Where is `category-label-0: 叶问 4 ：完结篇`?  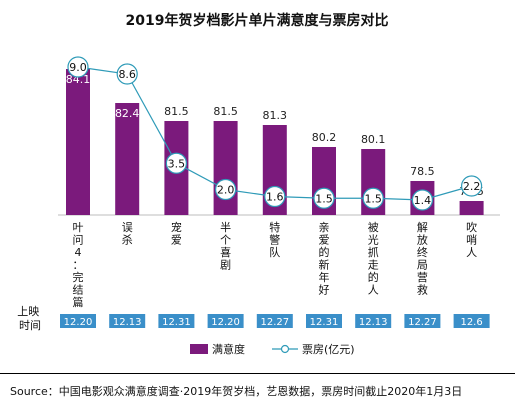 category-label-0: 叶问 4 ：完结篇 is located at coordinates (78, 265).